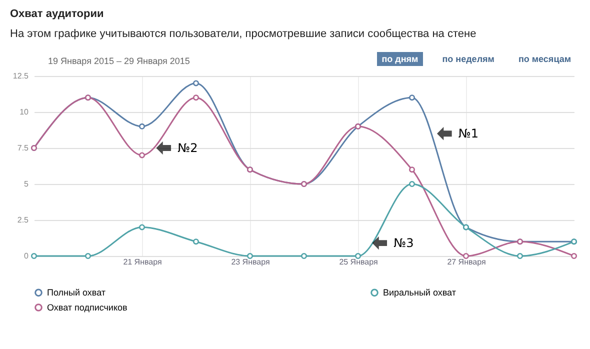  What do you see at coordinates (404, 243) in the screenshot?
I see `annotation: №3` at bounding box center [404, 243].